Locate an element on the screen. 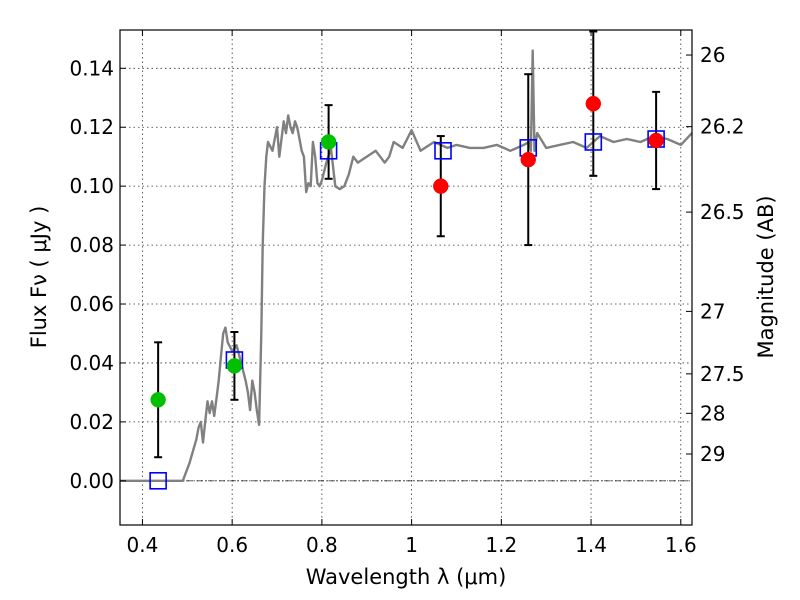 Image resolution: width=800 pixels, height=600 pixels. y-tick-label: 0.06 is located at coordinates (91, 304).